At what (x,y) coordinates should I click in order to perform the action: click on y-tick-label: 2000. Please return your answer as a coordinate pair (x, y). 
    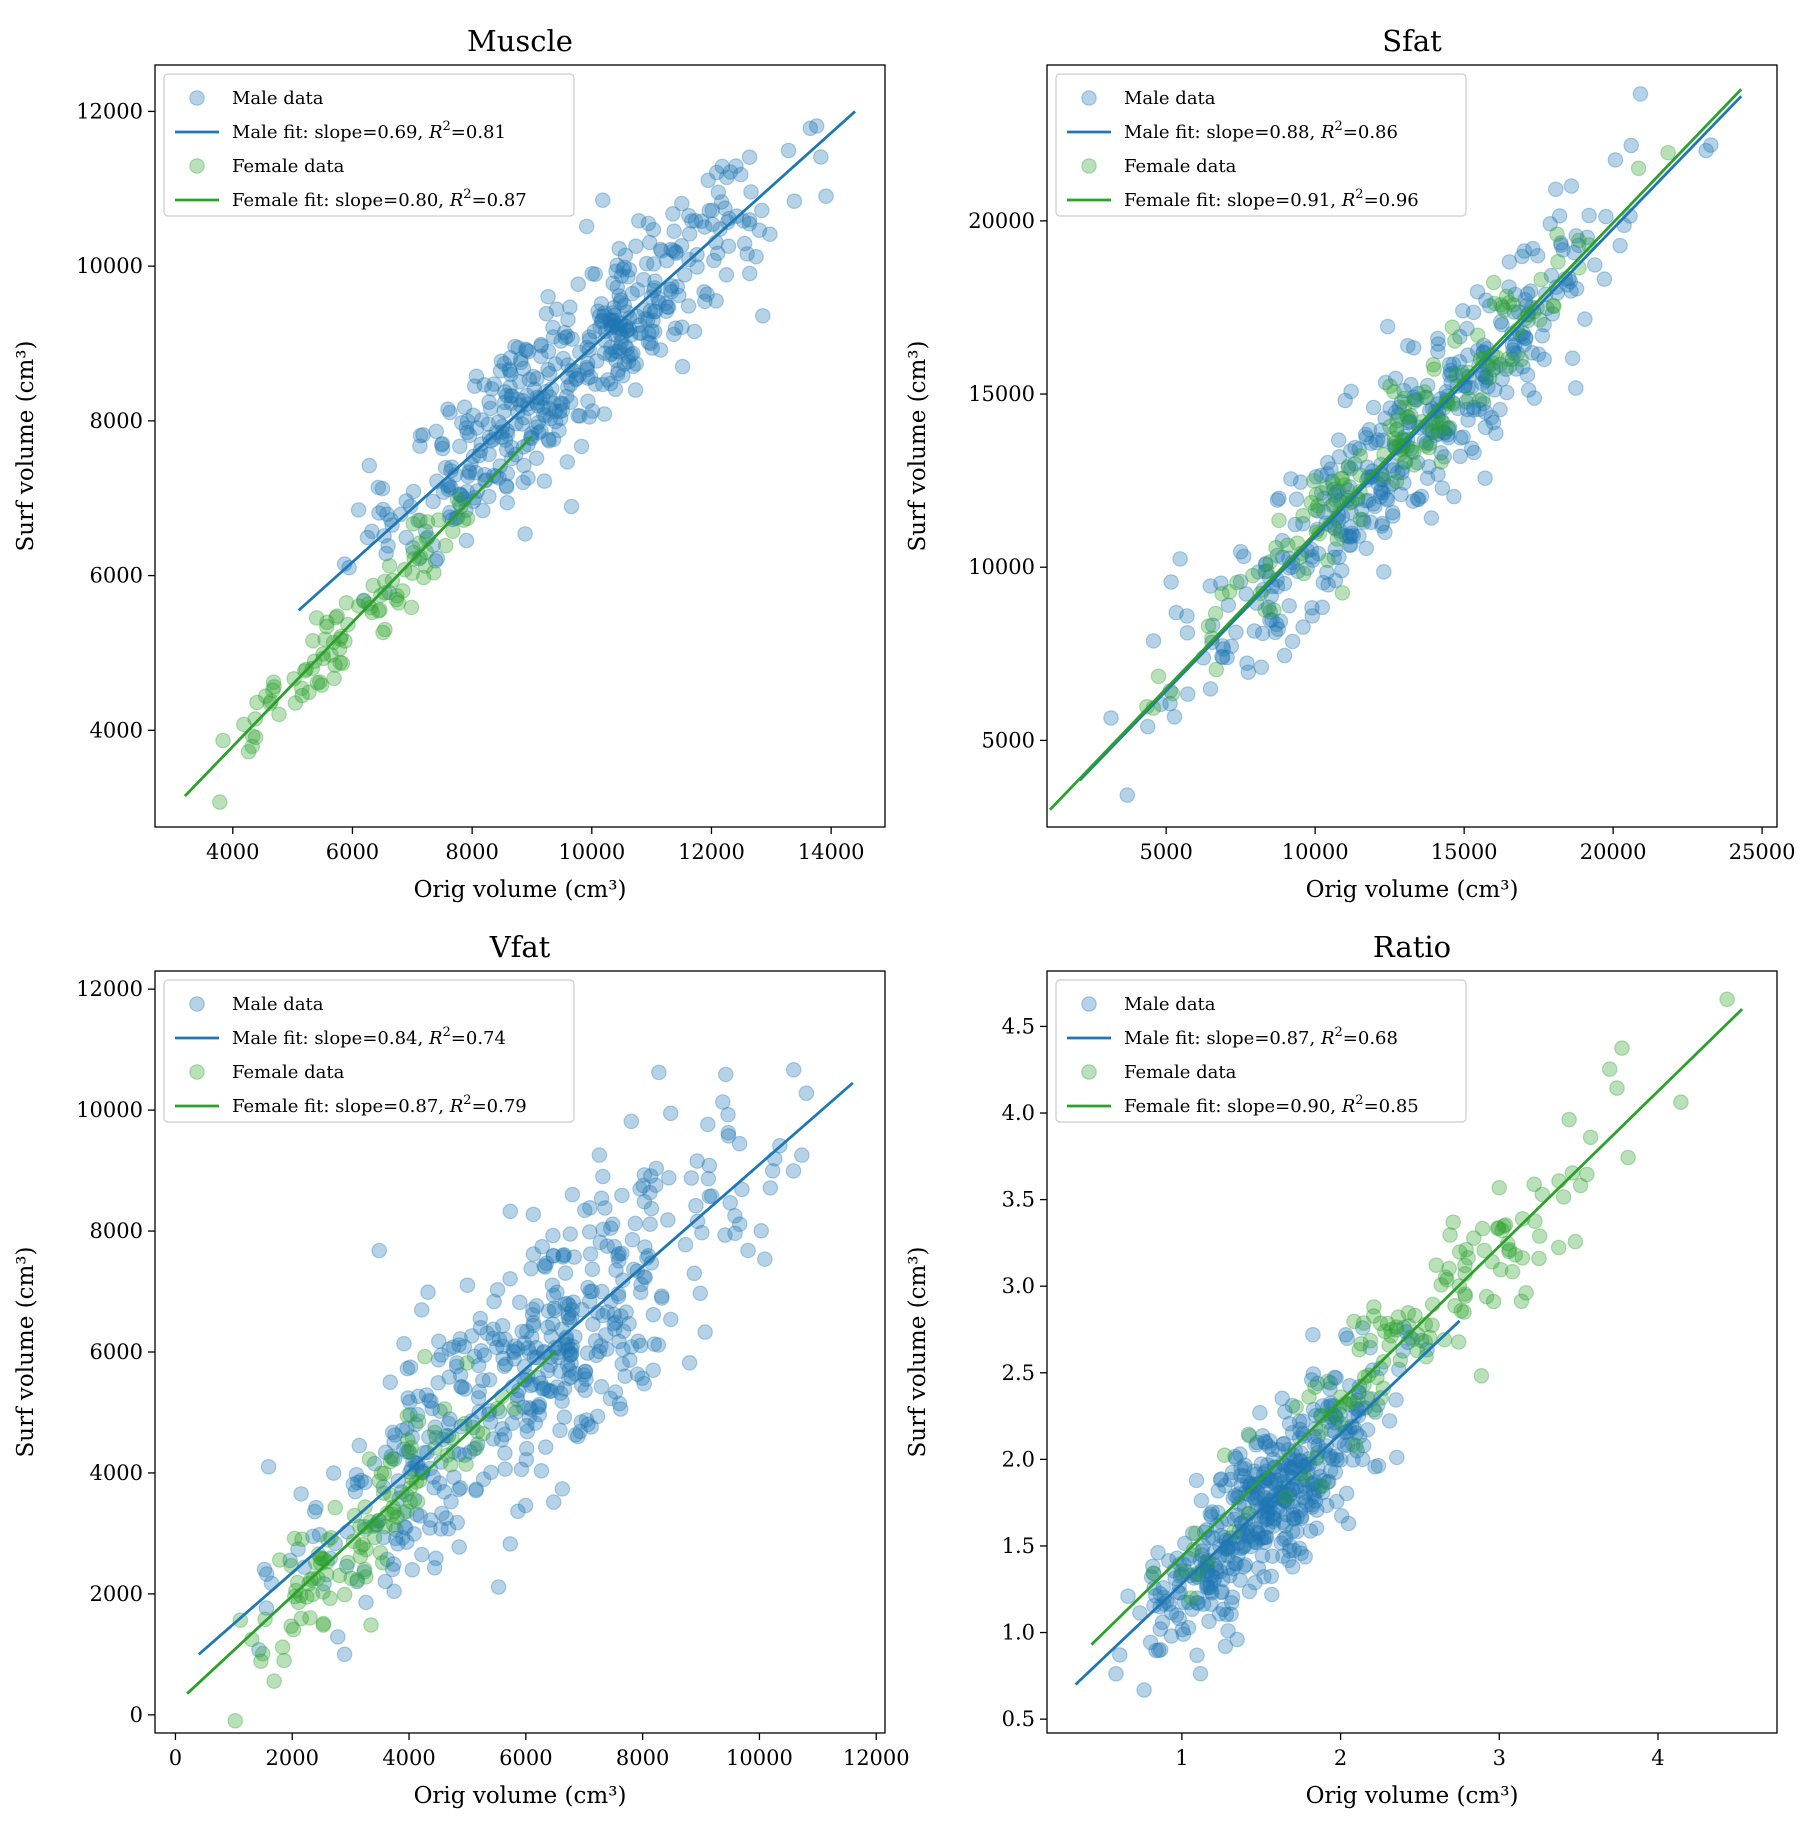
    Looking at the image, I should click on (116, 1594).